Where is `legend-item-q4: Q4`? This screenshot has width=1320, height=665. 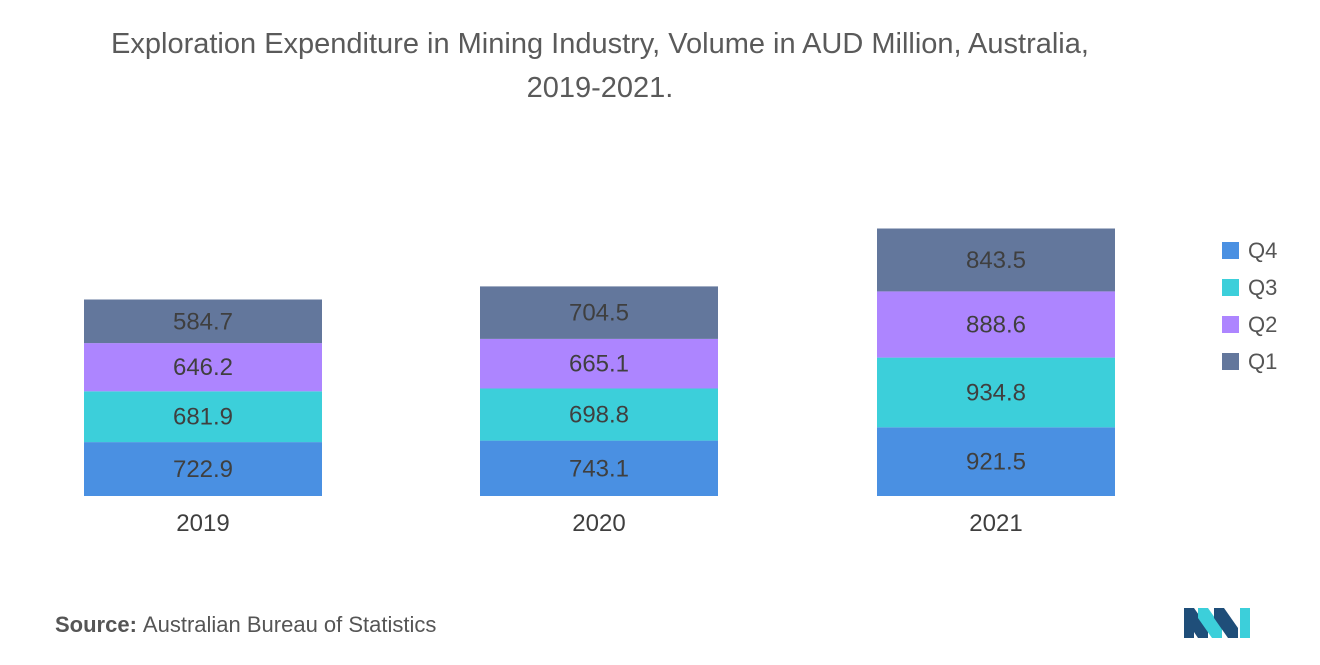 legend-item-q4: Q4 is located at coordinates (1249, 250).